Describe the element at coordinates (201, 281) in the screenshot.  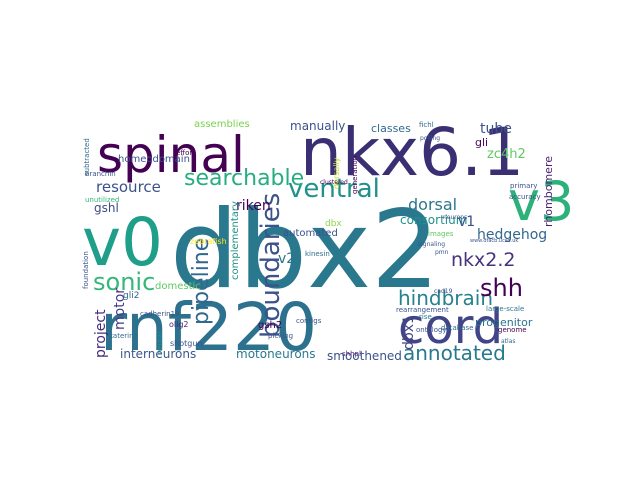
I see `word-11: pipeline` at that location.